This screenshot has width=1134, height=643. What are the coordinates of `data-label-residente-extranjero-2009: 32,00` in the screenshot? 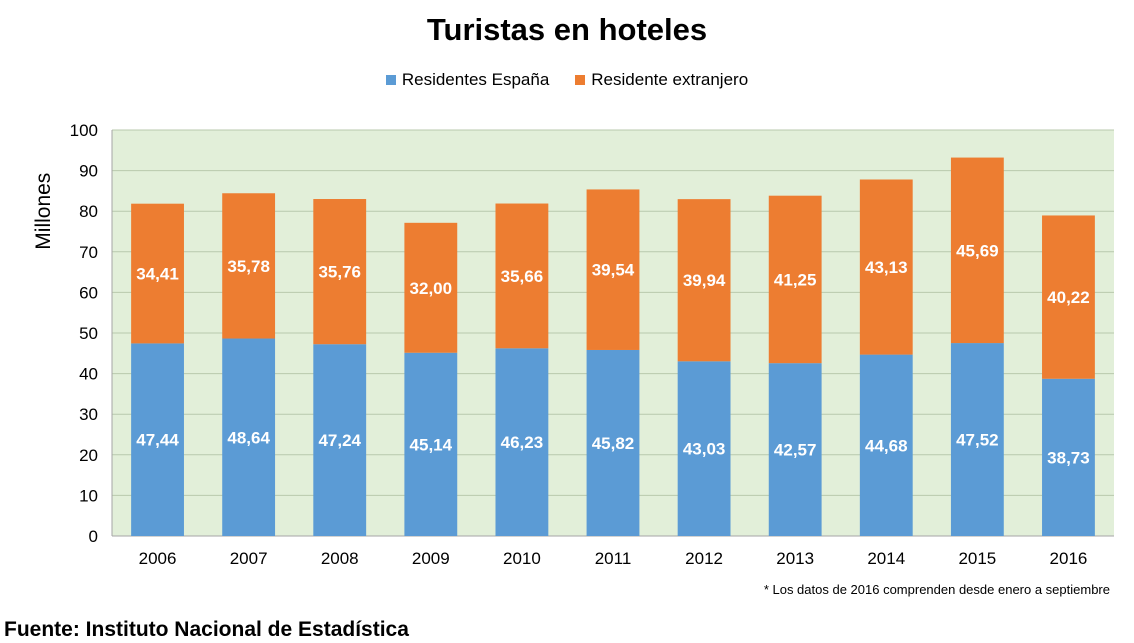 It's located at (431, 288).